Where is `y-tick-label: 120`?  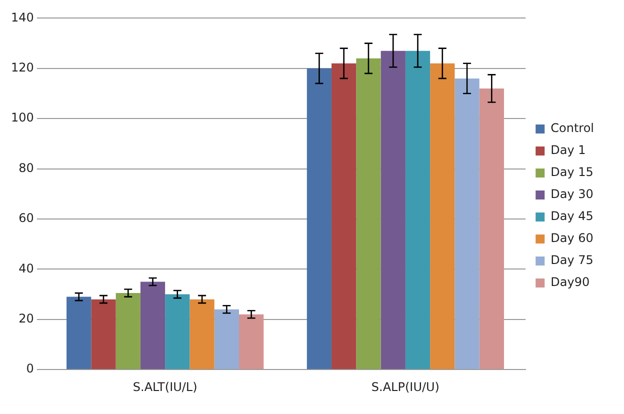 y-tick-label: 120 is located at coordinates (22, 67).